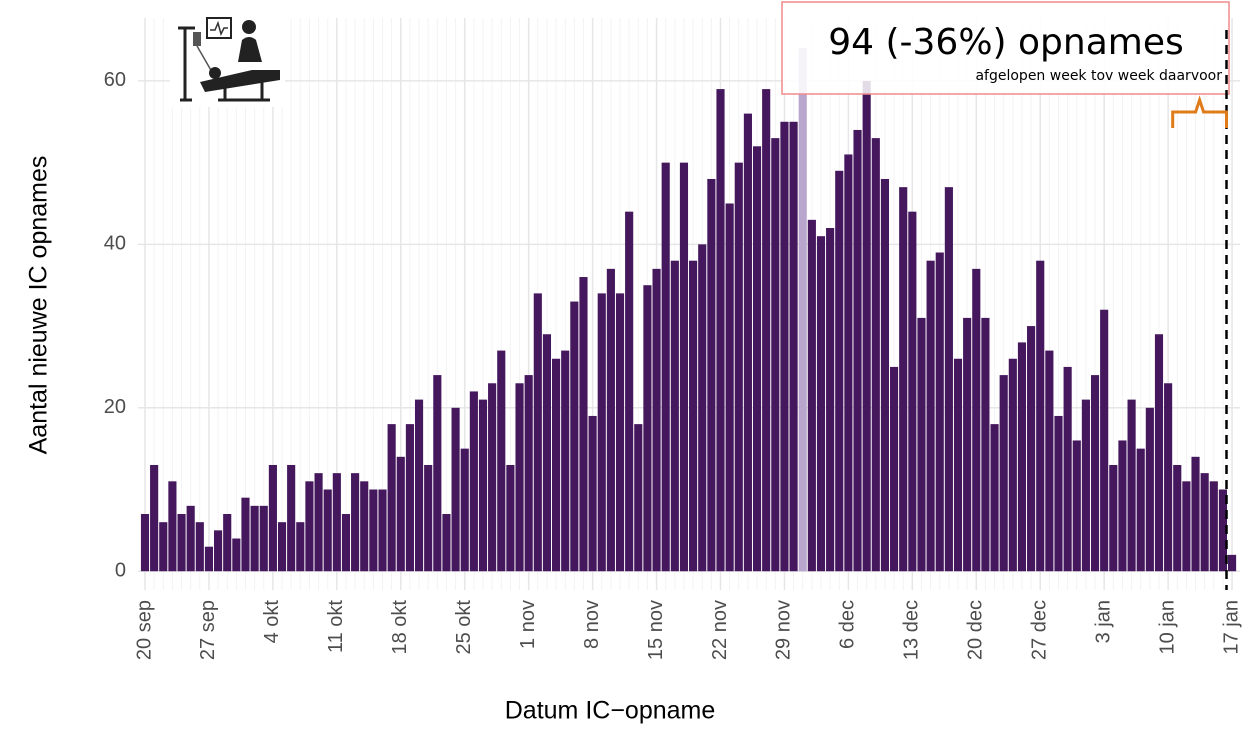 This screenshot has height=735, width=1253. What do you see at coordinates (1199, 111) in the screenshot?
I see `week-brace` at bounding box center [1199, 111].